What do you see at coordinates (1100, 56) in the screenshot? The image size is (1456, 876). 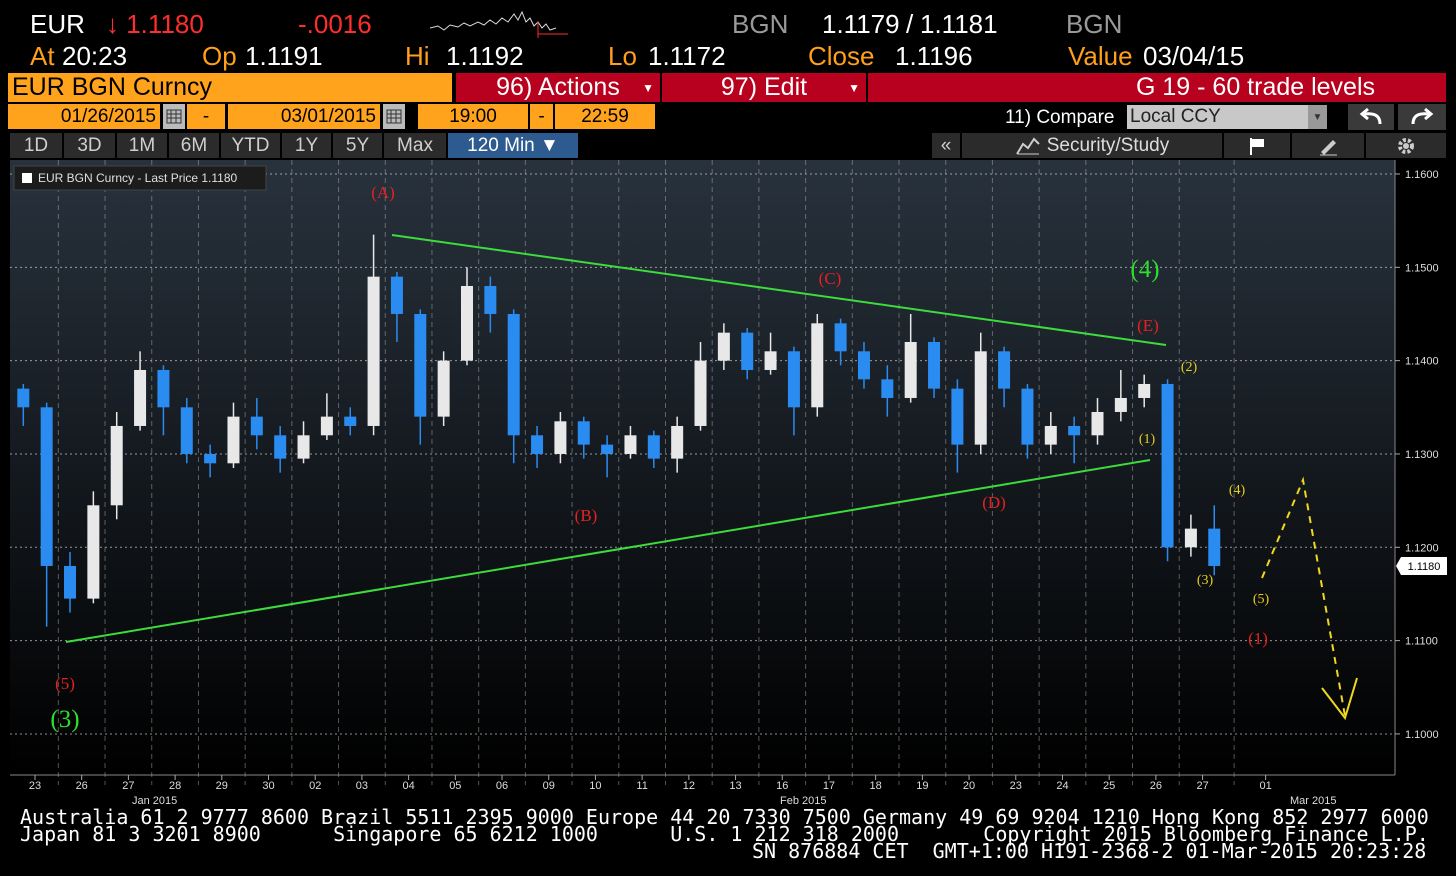 I see `stat-label: Value` at bounding box center [1100, 56].